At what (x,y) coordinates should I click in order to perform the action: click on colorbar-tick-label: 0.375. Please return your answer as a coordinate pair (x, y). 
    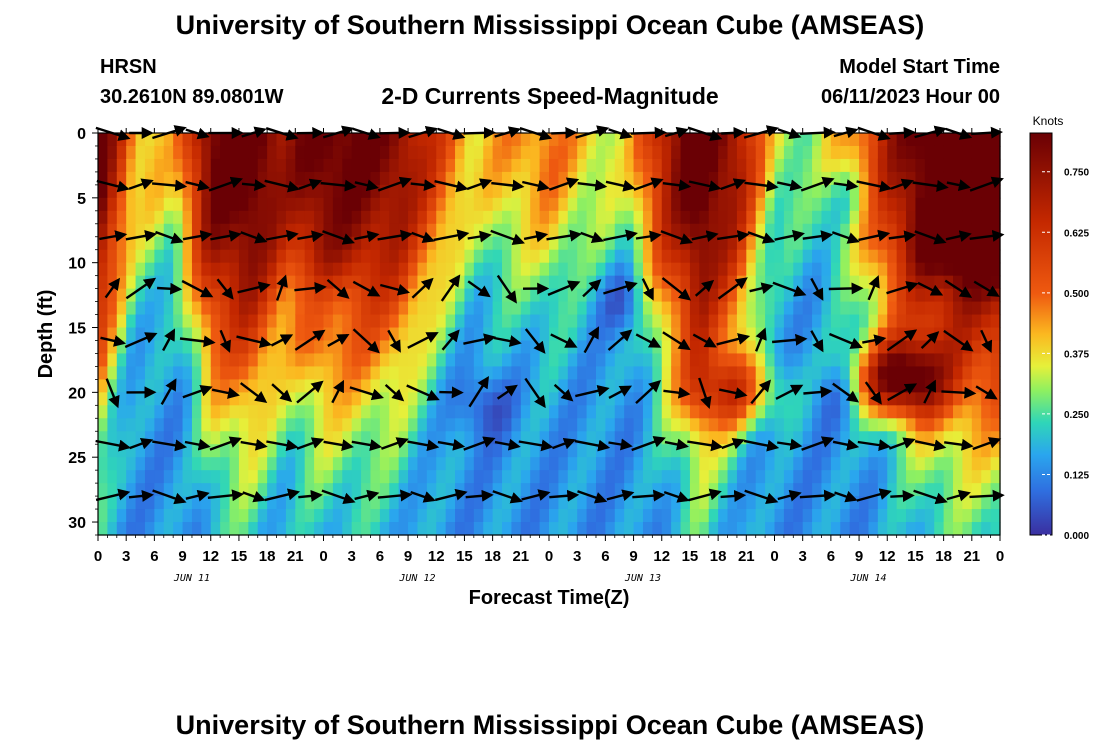
    Looking at the image, I should click on (1076, 354).